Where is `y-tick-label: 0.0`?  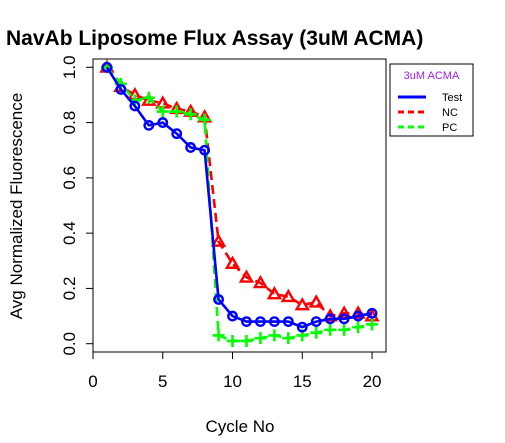
y-tick-label: 0.0 is located at coordinates (69, 344).